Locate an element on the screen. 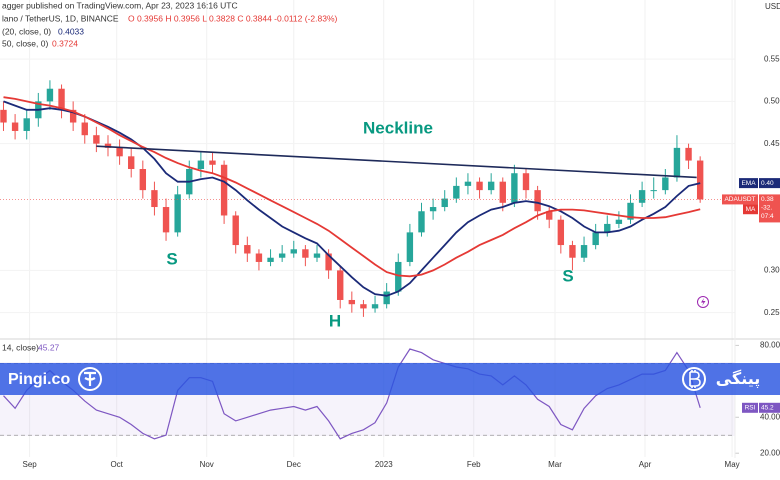 The width and height of the screenshot is (780, 480). watermark: Pingi.co پینگی is located at coordinates (390, 379).